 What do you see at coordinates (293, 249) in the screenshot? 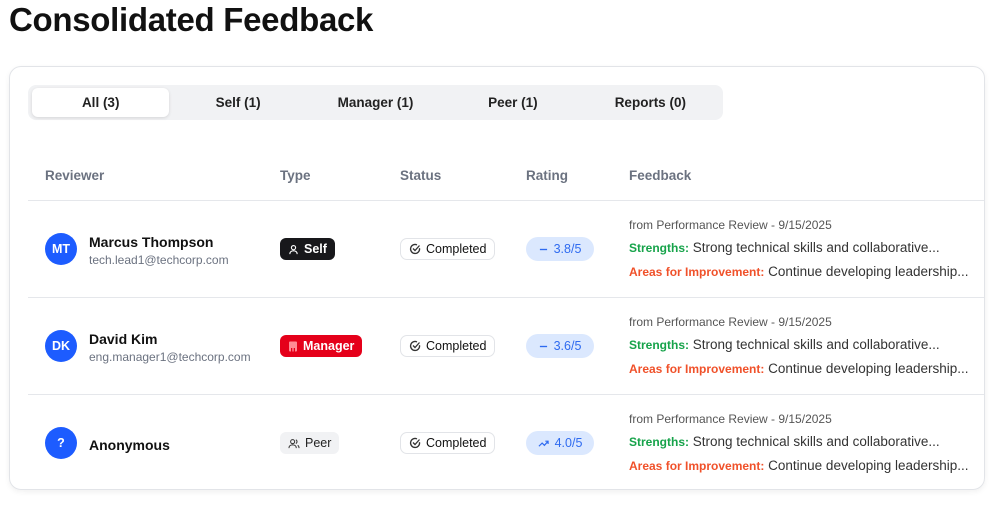
I see `user-icon` at bounding box center [293, 249].